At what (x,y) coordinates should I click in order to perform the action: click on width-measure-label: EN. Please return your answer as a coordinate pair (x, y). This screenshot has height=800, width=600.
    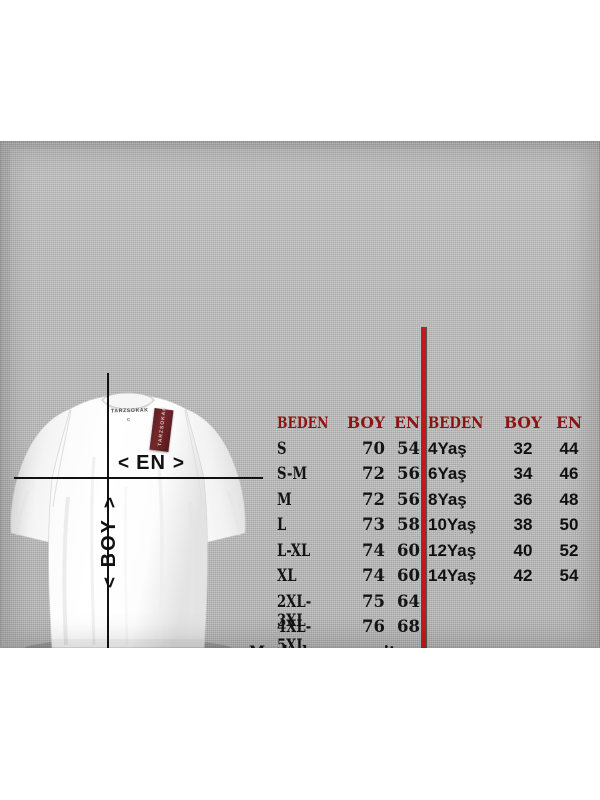
    Looking at the image, I should click on (151, 463).